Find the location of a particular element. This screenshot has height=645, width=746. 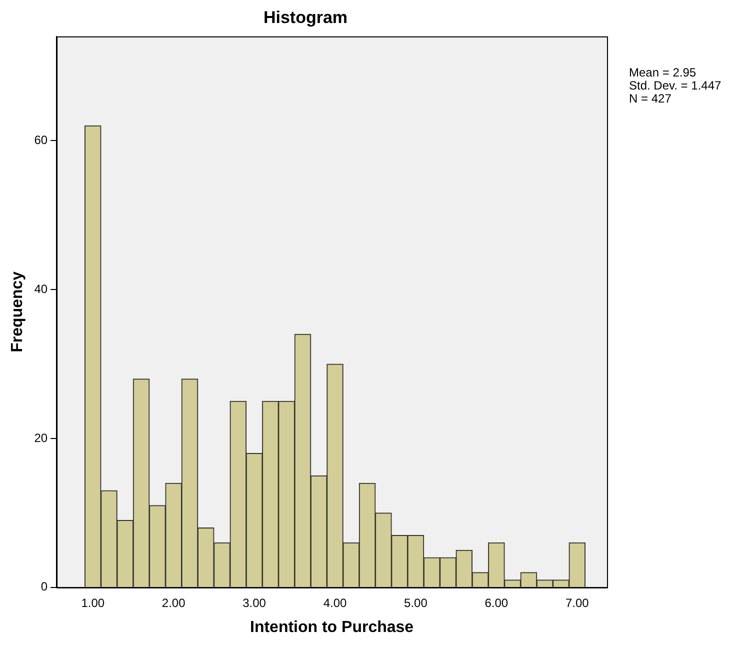

x-tick-label: 4.00 is located at coordinates (335, 603).